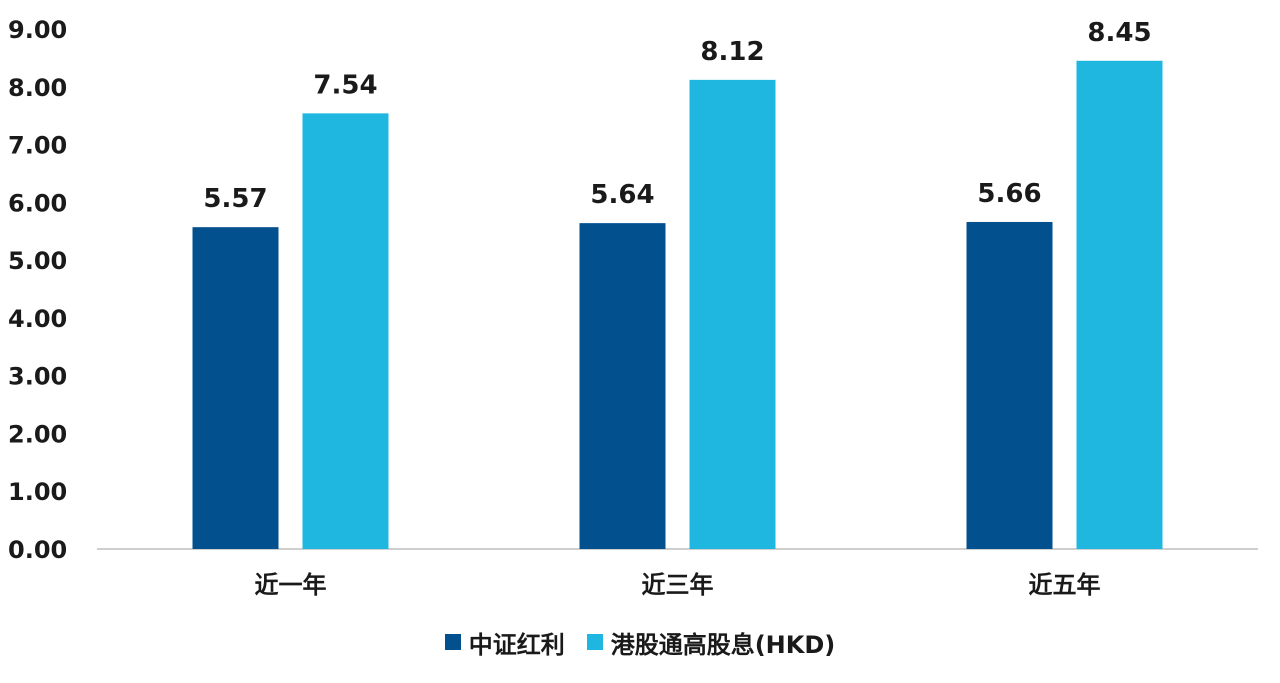 The image size is (1280, 683). What do you see at coordinates (1065, 585) in the screenshot?
I see `x-tick-label-3: 近五年` at bounding box center [1065, 585].